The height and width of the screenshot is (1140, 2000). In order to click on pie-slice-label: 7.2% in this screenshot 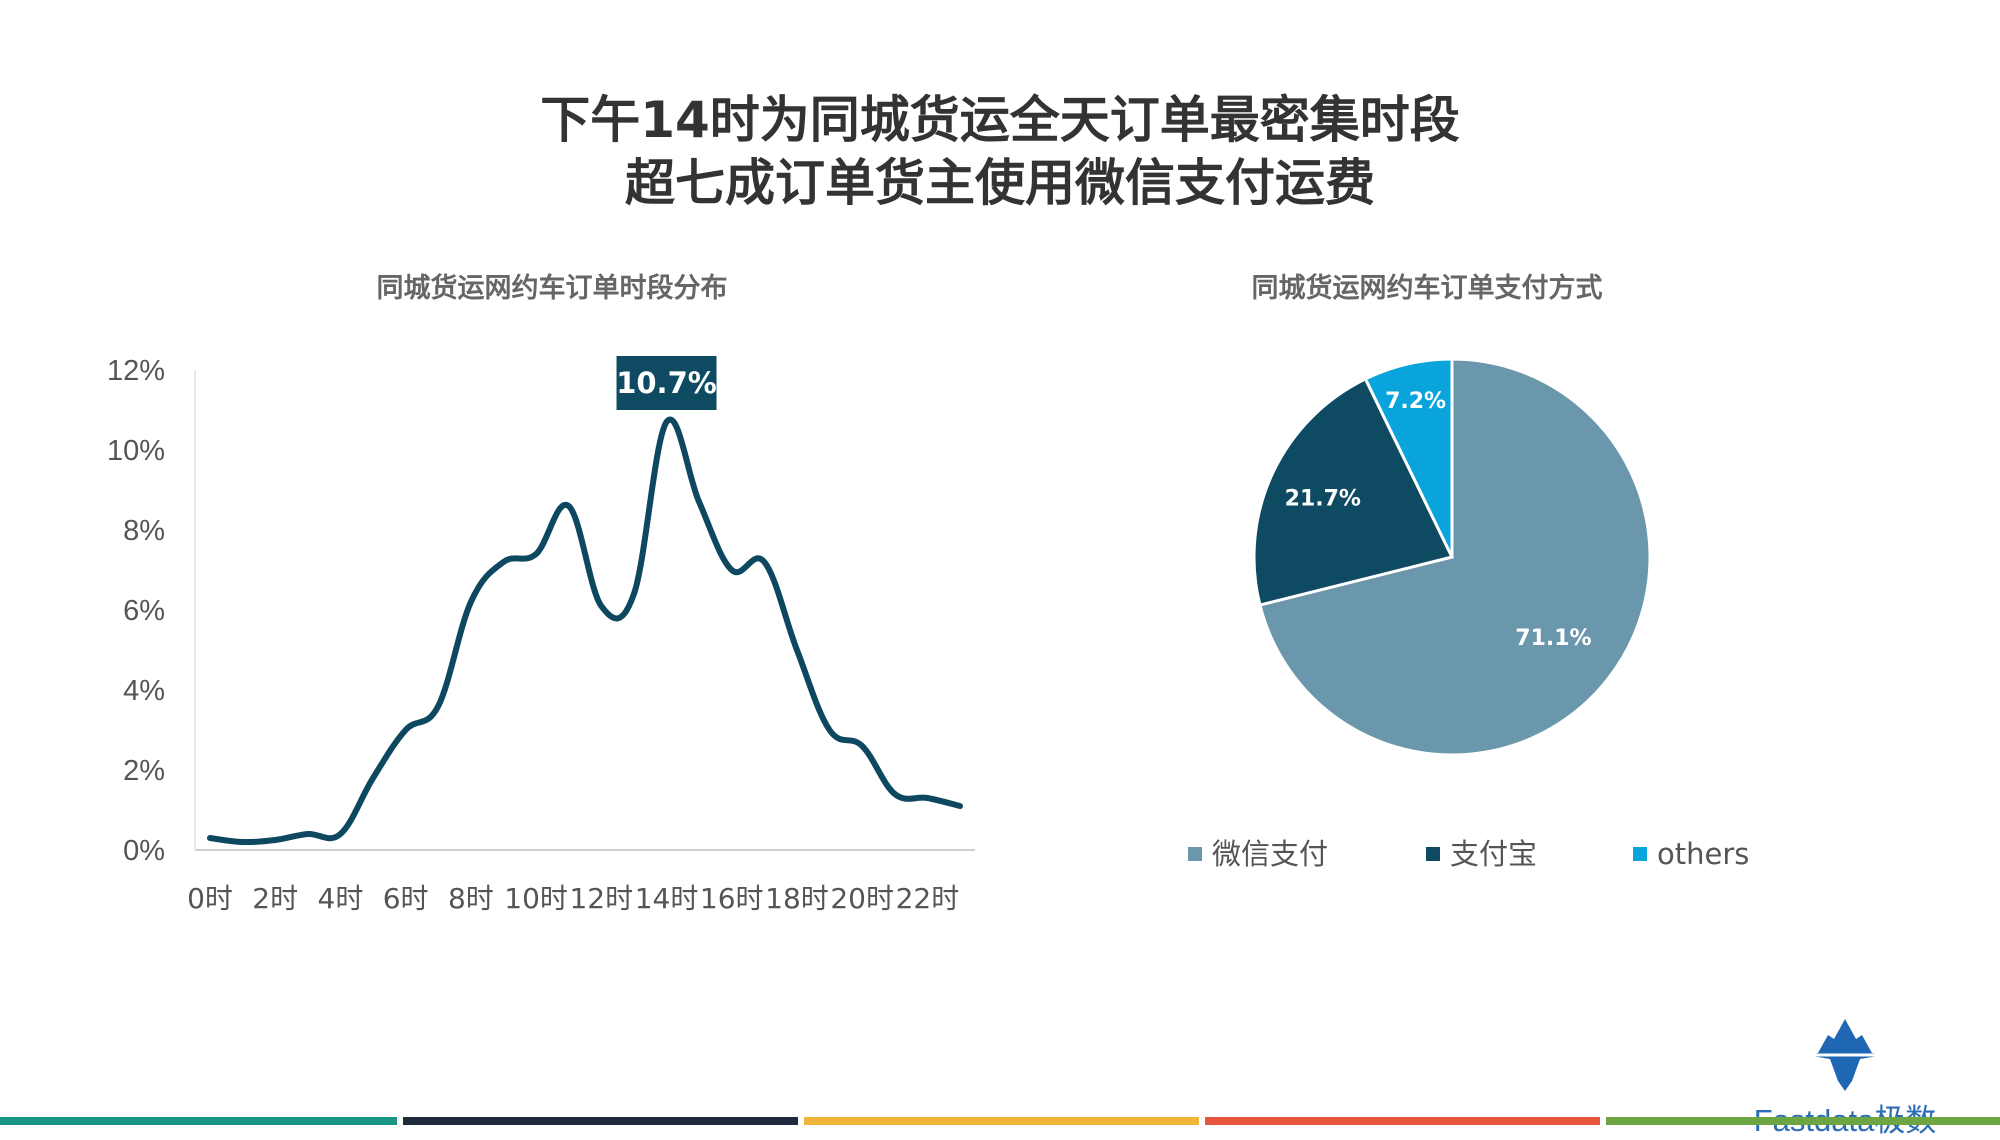, I will do `click(1415, 401)`.